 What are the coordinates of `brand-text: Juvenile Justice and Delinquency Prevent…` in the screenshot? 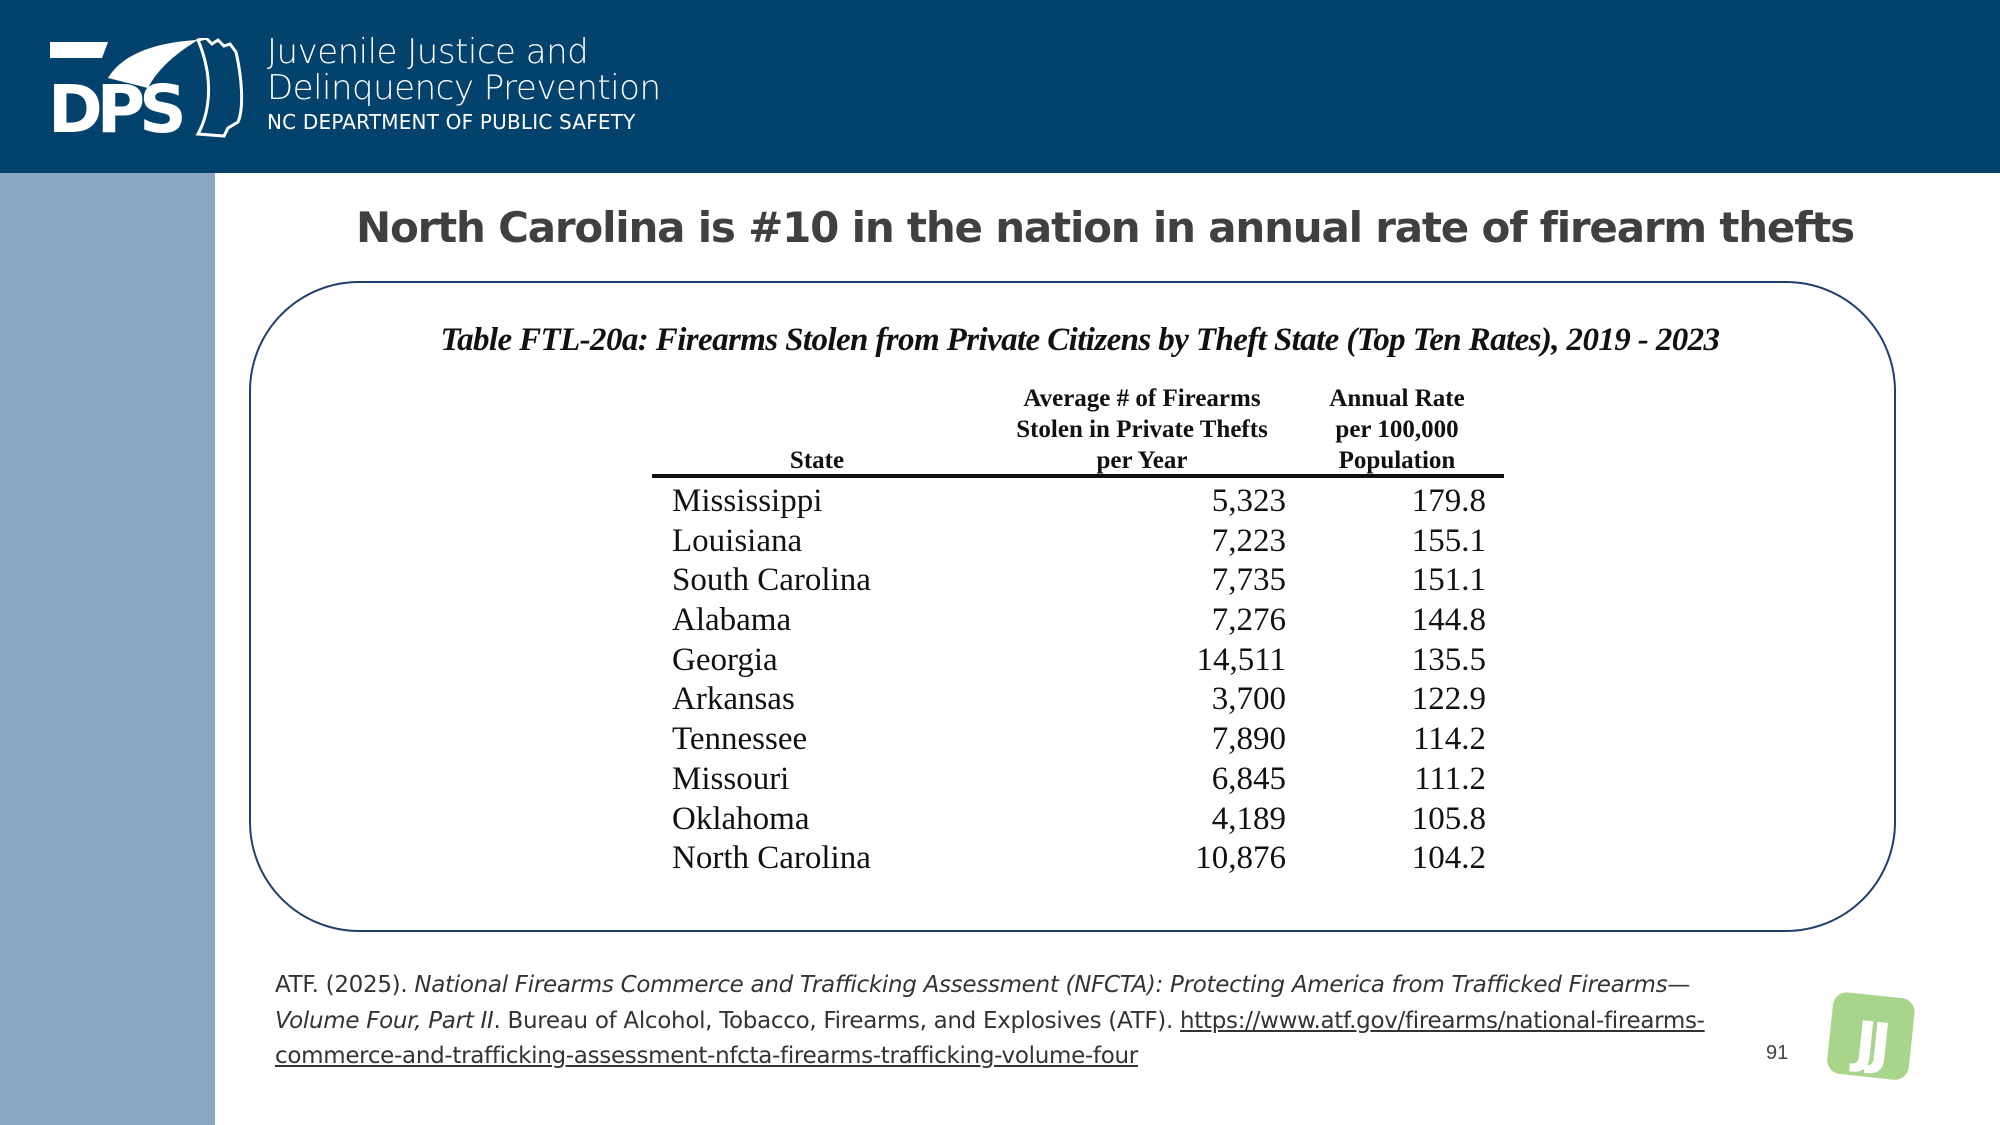 It's located at (464, 85).